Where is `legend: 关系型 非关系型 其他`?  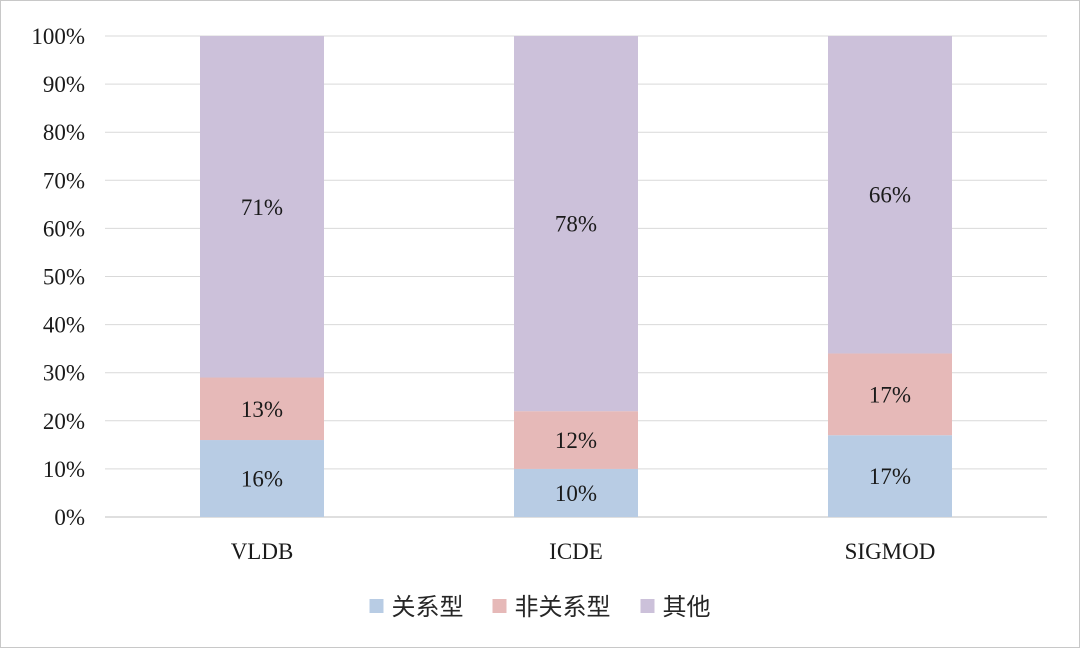 legend: 关系型 非关系型 其他 is located at coordinates (540, 607).